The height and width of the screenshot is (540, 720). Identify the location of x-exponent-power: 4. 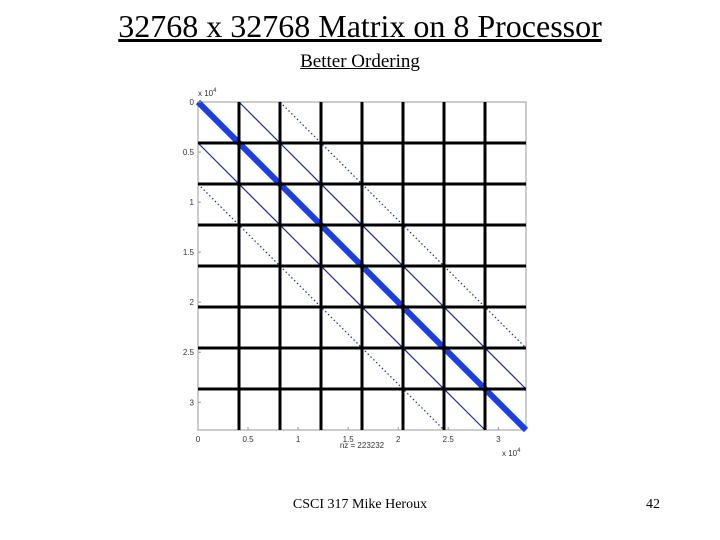
(519, 451).